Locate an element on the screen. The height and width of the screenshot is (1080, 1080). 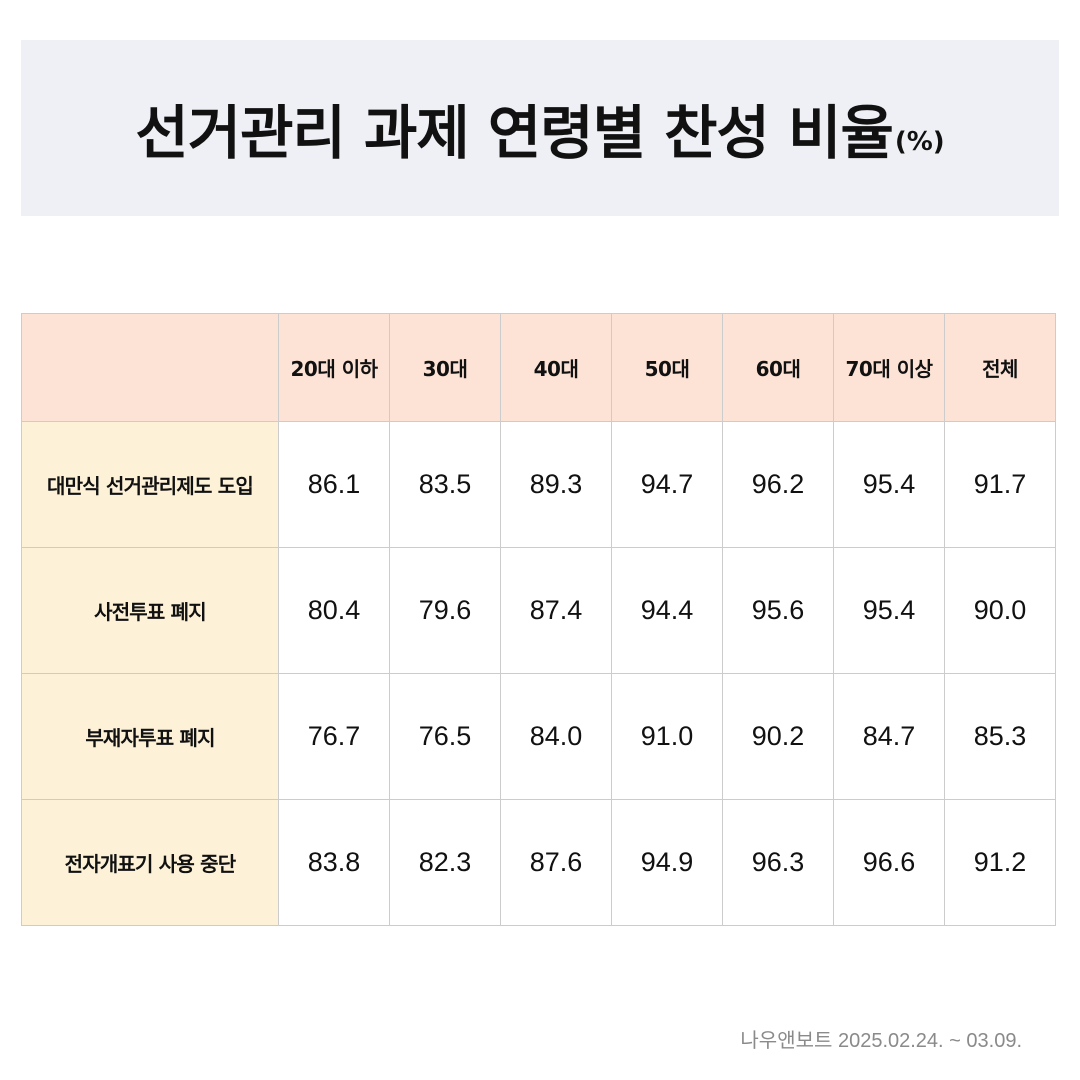
value-cell: 96.2 is located at coordinates (778, 484).